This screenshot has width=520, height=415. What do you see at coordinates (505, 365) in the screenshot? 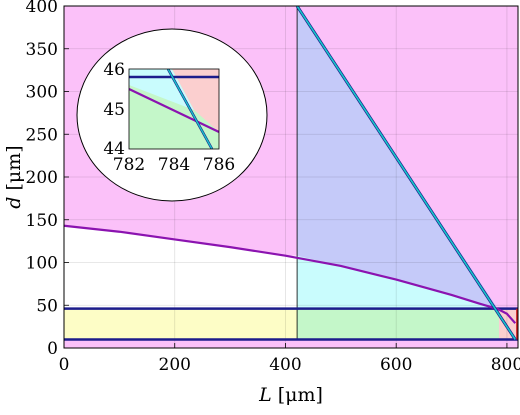
I see `x-tick-label: 800` at bounding box center [505, 365].